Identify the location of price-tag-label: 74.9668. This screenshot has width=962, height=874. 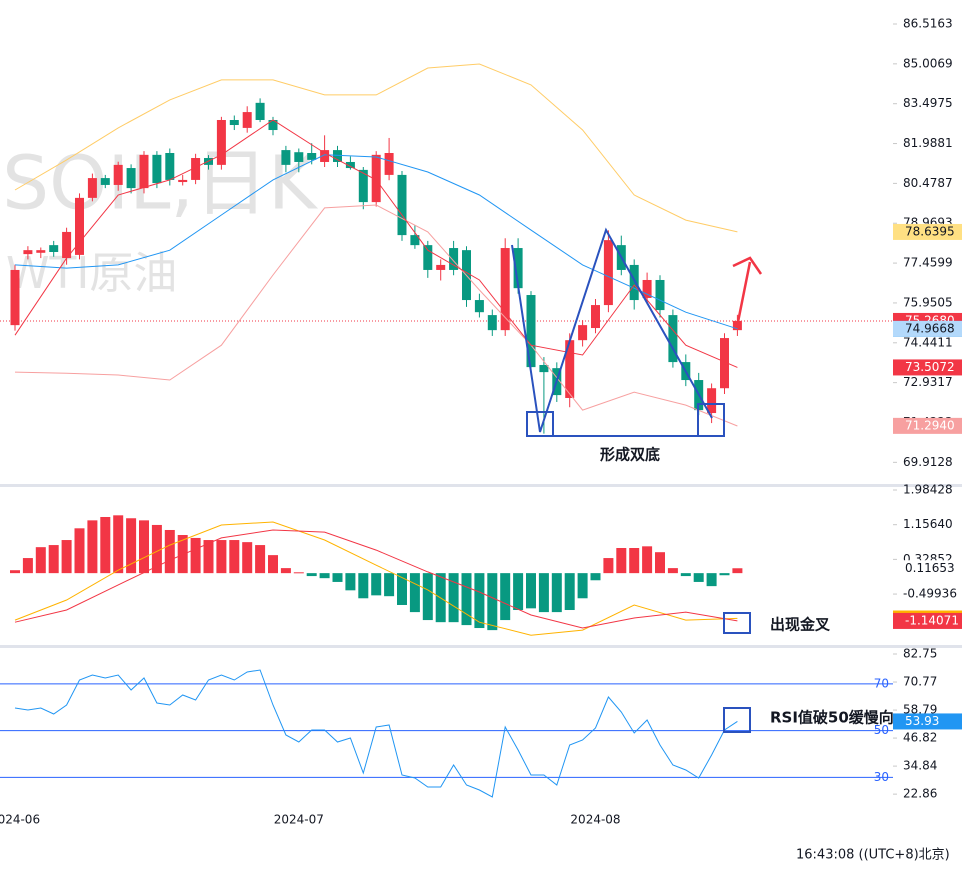
(930, 328).